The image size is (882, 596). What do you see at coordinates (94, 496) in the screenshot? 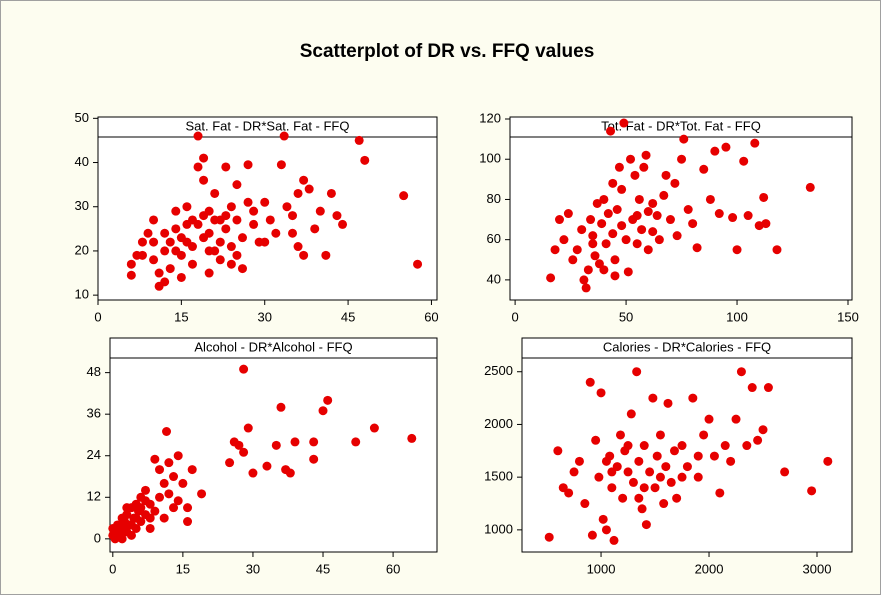
I see `y-tick-label: 12` at bounding box center [94, 496].